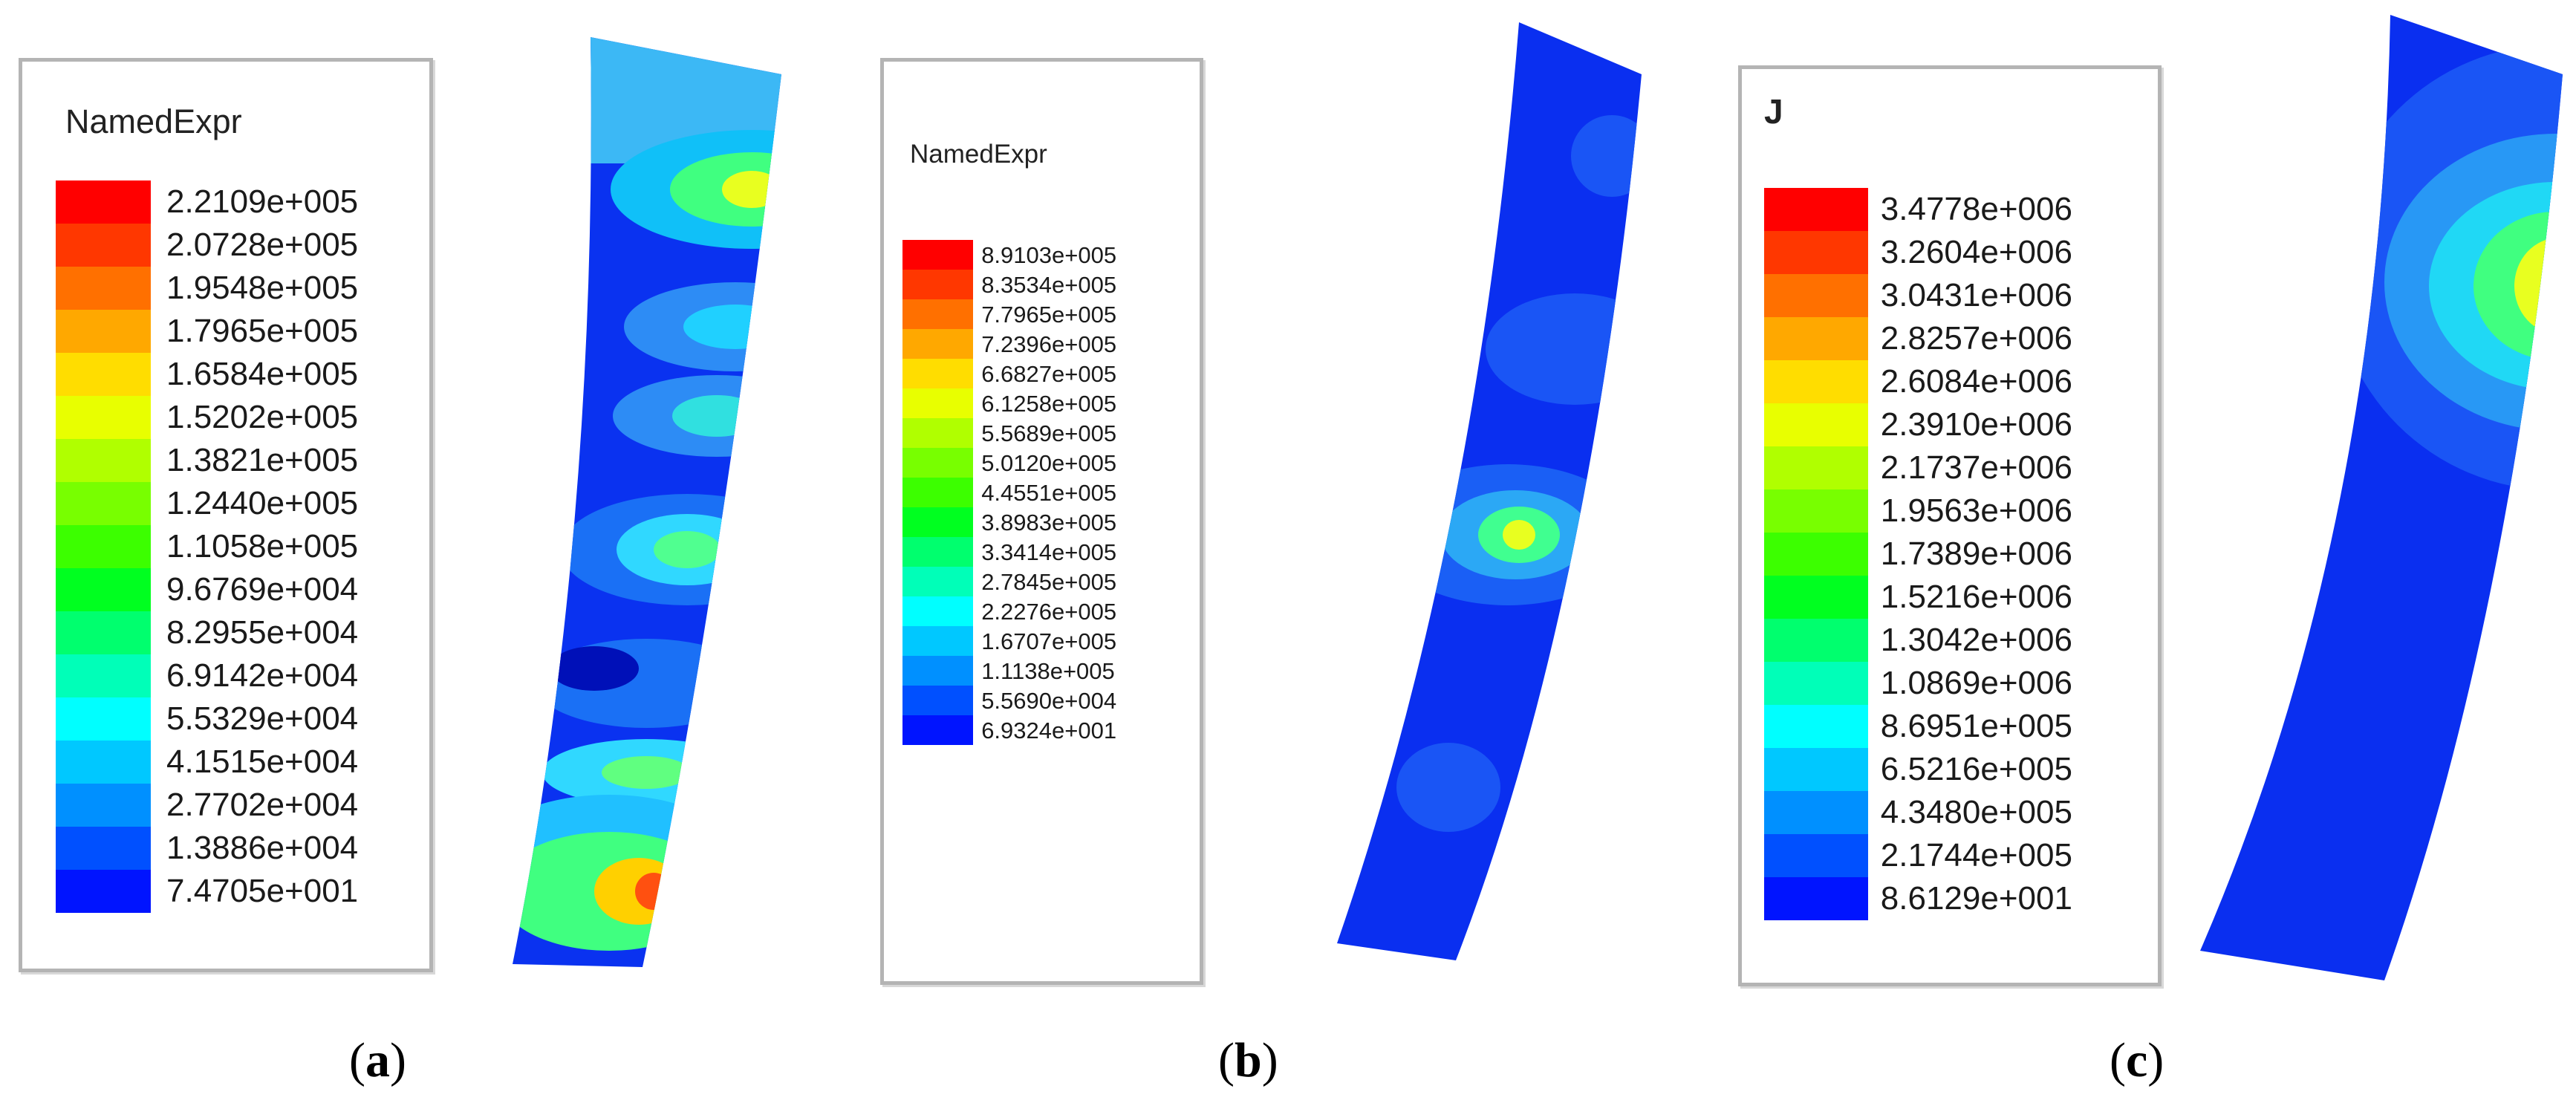 Image resolution: width=2576 pixels, height=1103 pixels. Describe the element at coordinates (1976, 683) in the screenshot. I see `scale-value-label: 1.0869e+006` at that location.